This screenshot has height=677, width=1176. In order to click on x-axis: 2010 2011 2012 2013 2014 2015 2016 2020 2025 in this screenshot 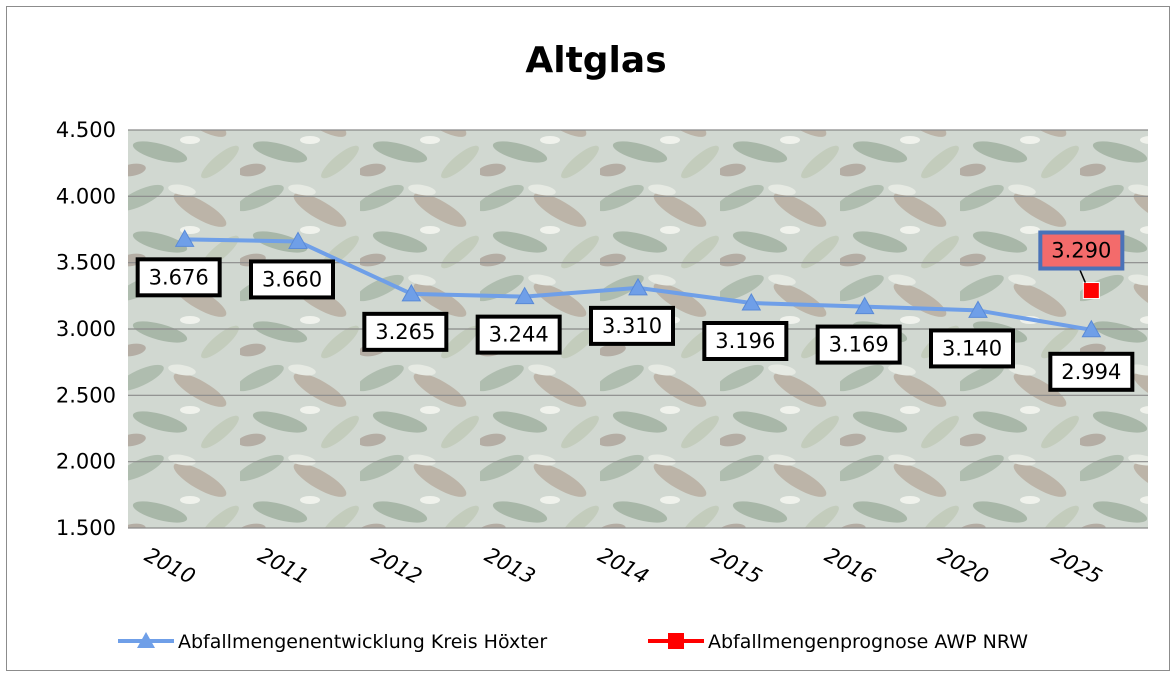, I will do `click(623, 566)`.